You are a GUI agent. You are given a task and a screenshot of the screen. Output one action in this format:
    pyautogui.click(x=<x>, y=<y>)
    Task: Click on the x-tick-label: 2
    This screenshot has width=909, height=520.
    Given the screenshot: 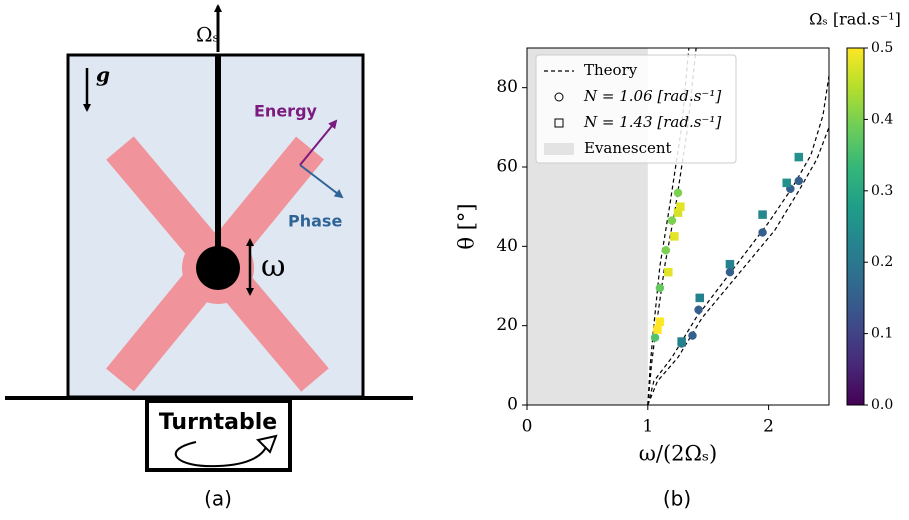 What is the action you would take?
    pyautogui.click(x=768, y=427)
    